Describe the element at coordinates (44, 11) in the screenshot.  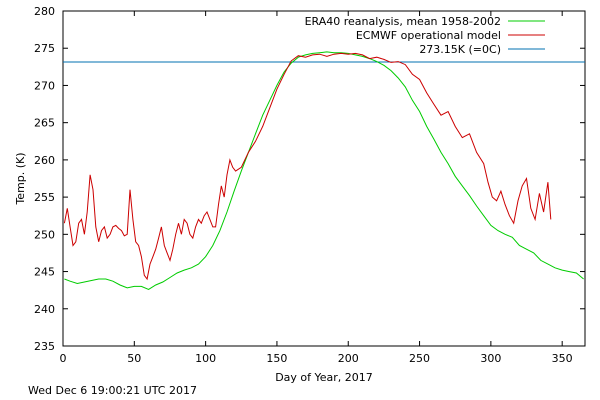
I see `y-tick-label: 280` at that location.